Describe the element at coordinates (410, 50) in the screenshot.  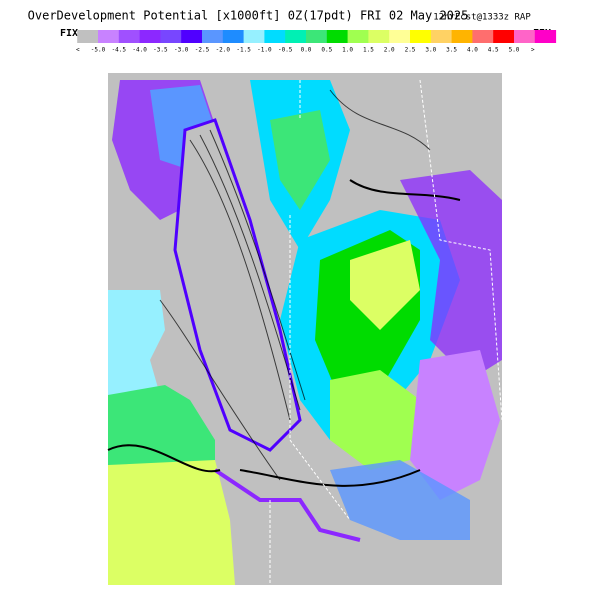
I see `colorbar-label: 2.5` at that location.